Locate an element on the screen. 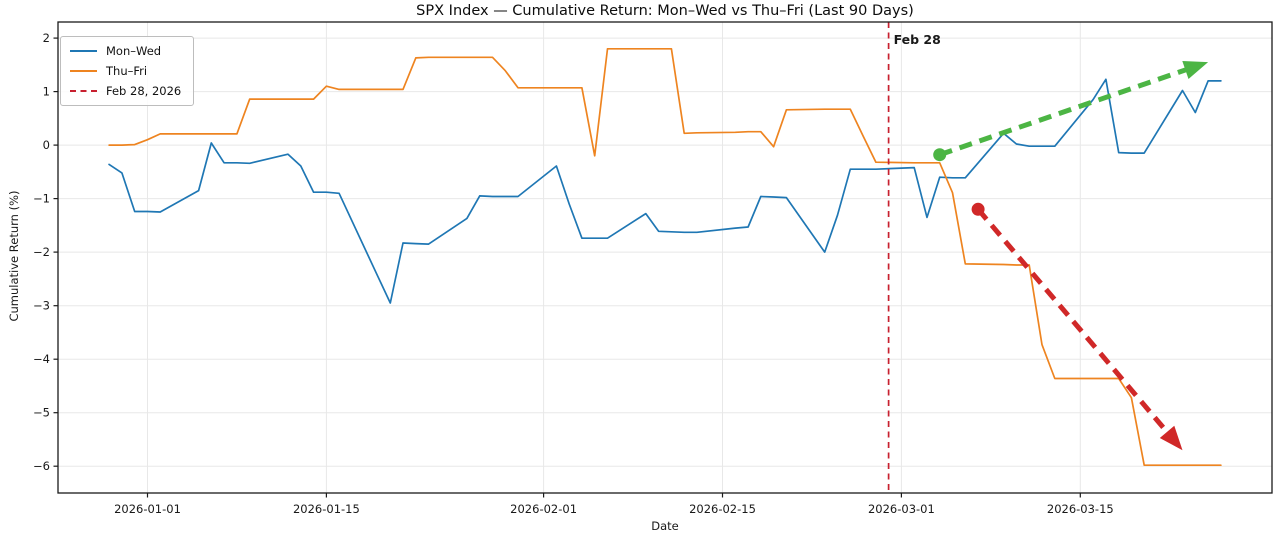 Image resolution: width=1280 pixels, height=541 pixels. uptrend-arrow-start-dot is located at coordinates (940, 155).